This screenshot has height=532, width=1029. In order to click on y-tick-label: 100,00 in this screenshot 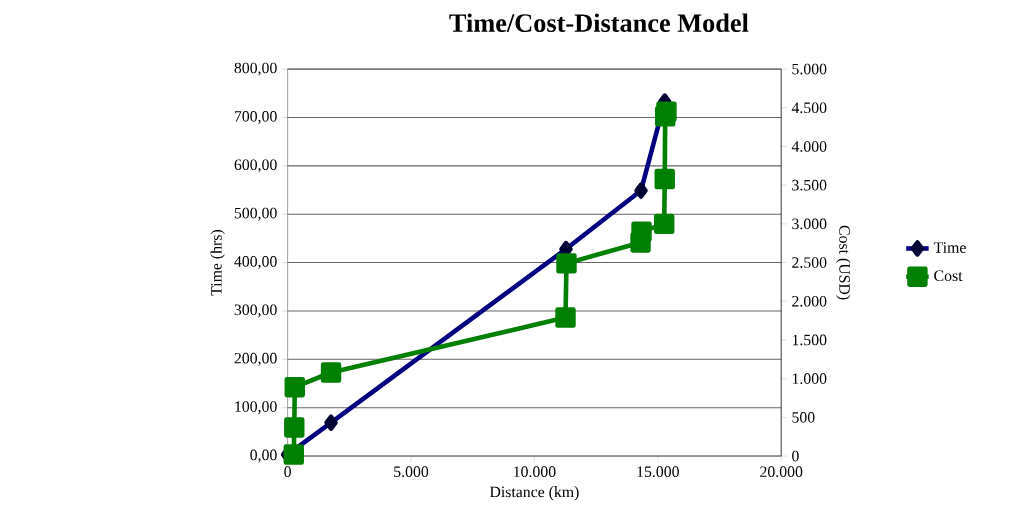, I will do `click(256, 408)`.